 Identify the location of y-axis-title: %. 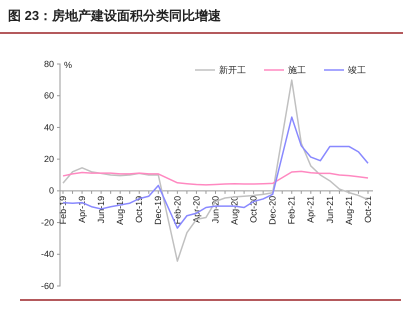
(68, 65).